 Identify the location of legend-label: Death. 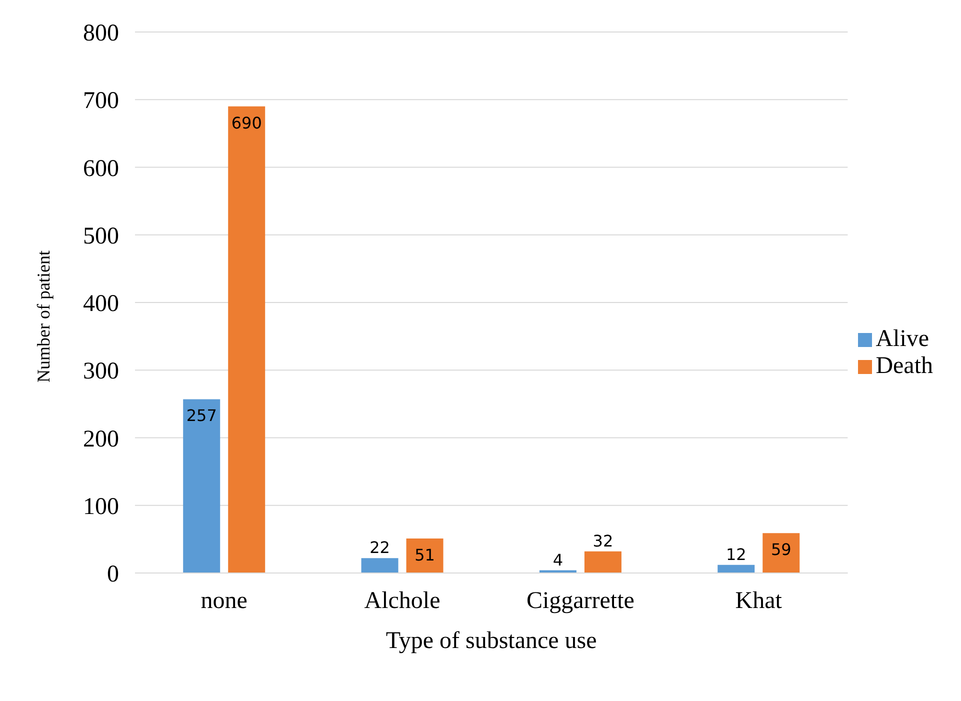
(904, 366).